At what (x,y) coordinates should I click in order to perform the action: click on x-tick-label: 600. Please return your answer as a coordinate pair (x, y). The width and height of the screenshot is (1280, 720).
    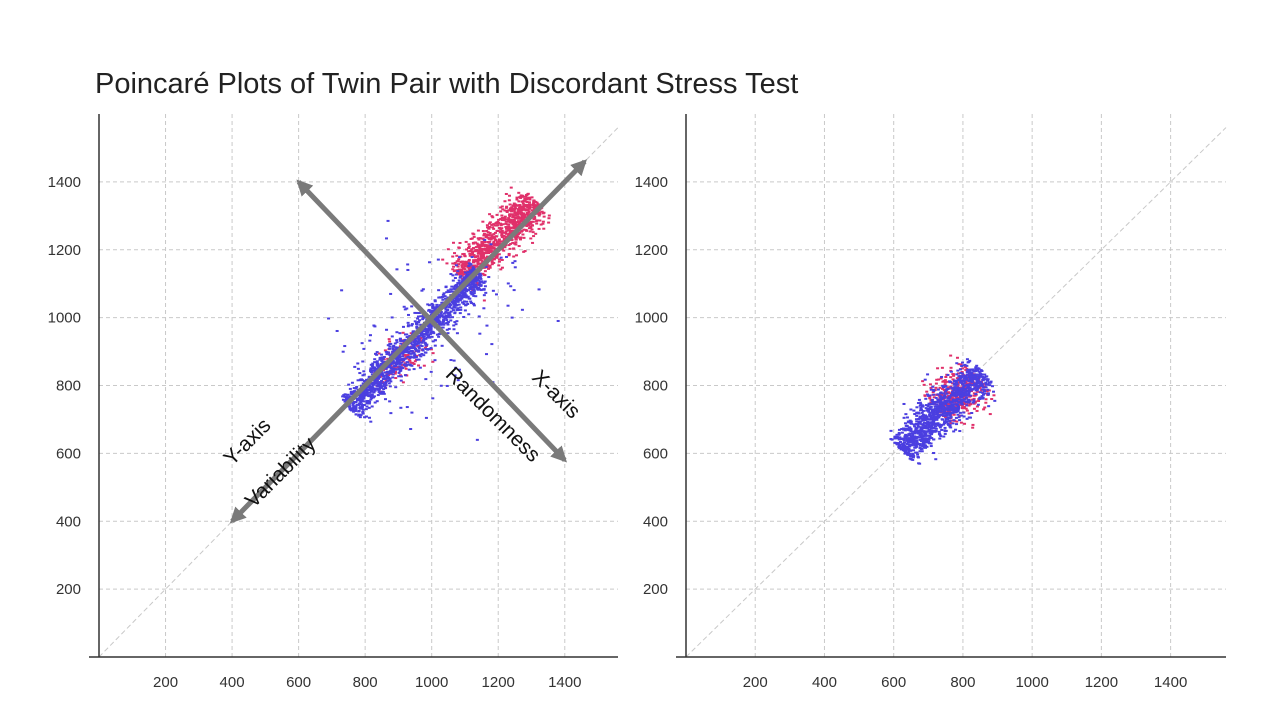
    Looking at the image, I should click on (298, 682).